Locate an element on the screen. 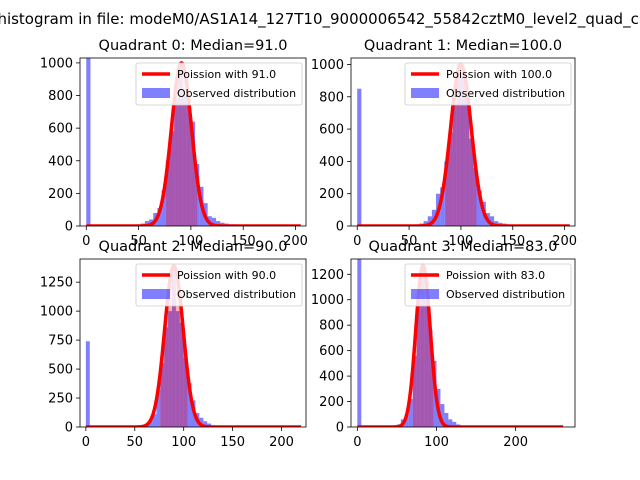 This screenshot has height=480, width=640. quadrant-1-ytick-label: 1000 is located at coordinates (327, 65).